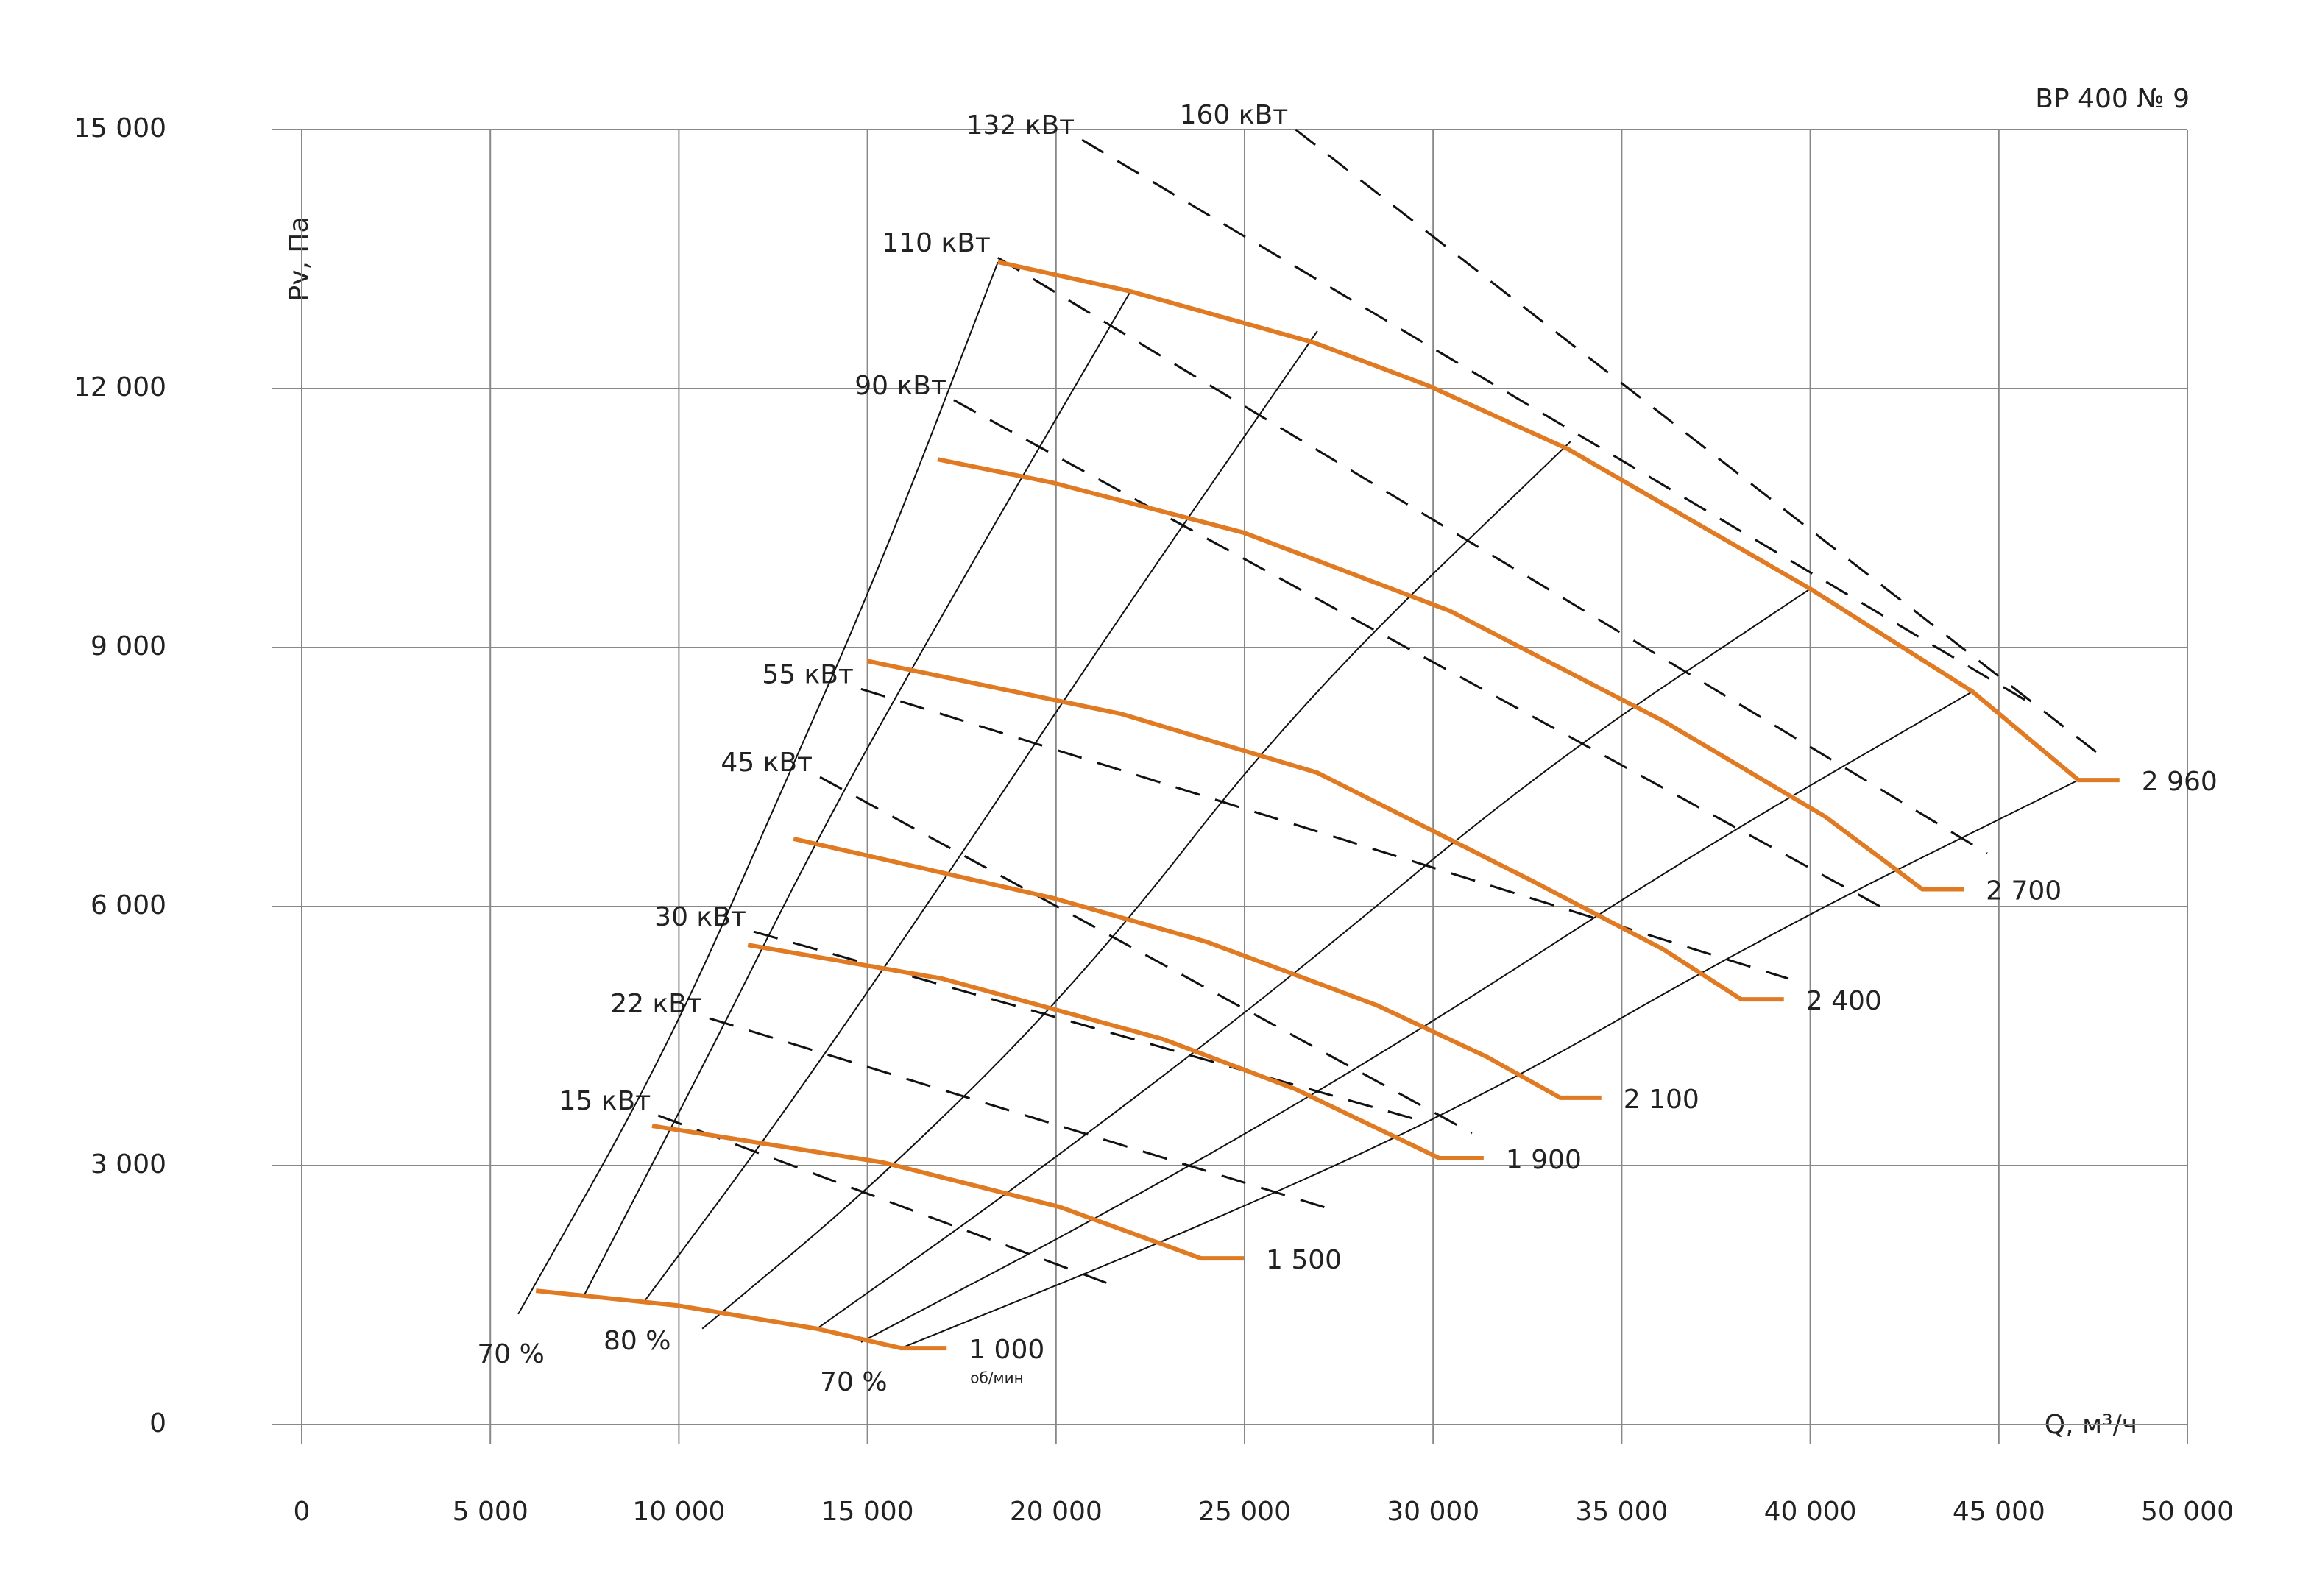 This screenshot has width=2300, height=1596. Describe the element at coordinates (1234, 115) in the screenshot. I see `power-label: 160 кВт` at that location.